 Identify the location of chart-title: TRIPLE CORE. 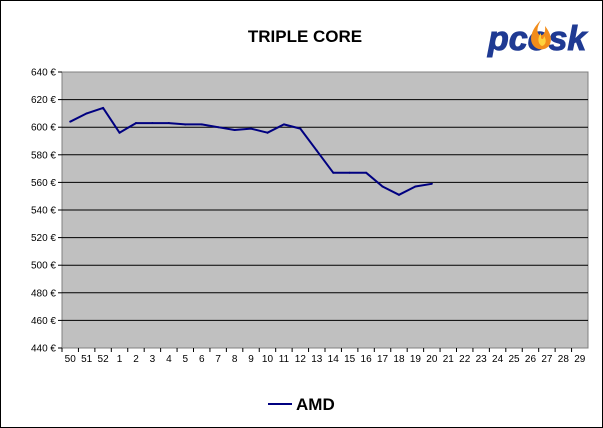
(305, 36).